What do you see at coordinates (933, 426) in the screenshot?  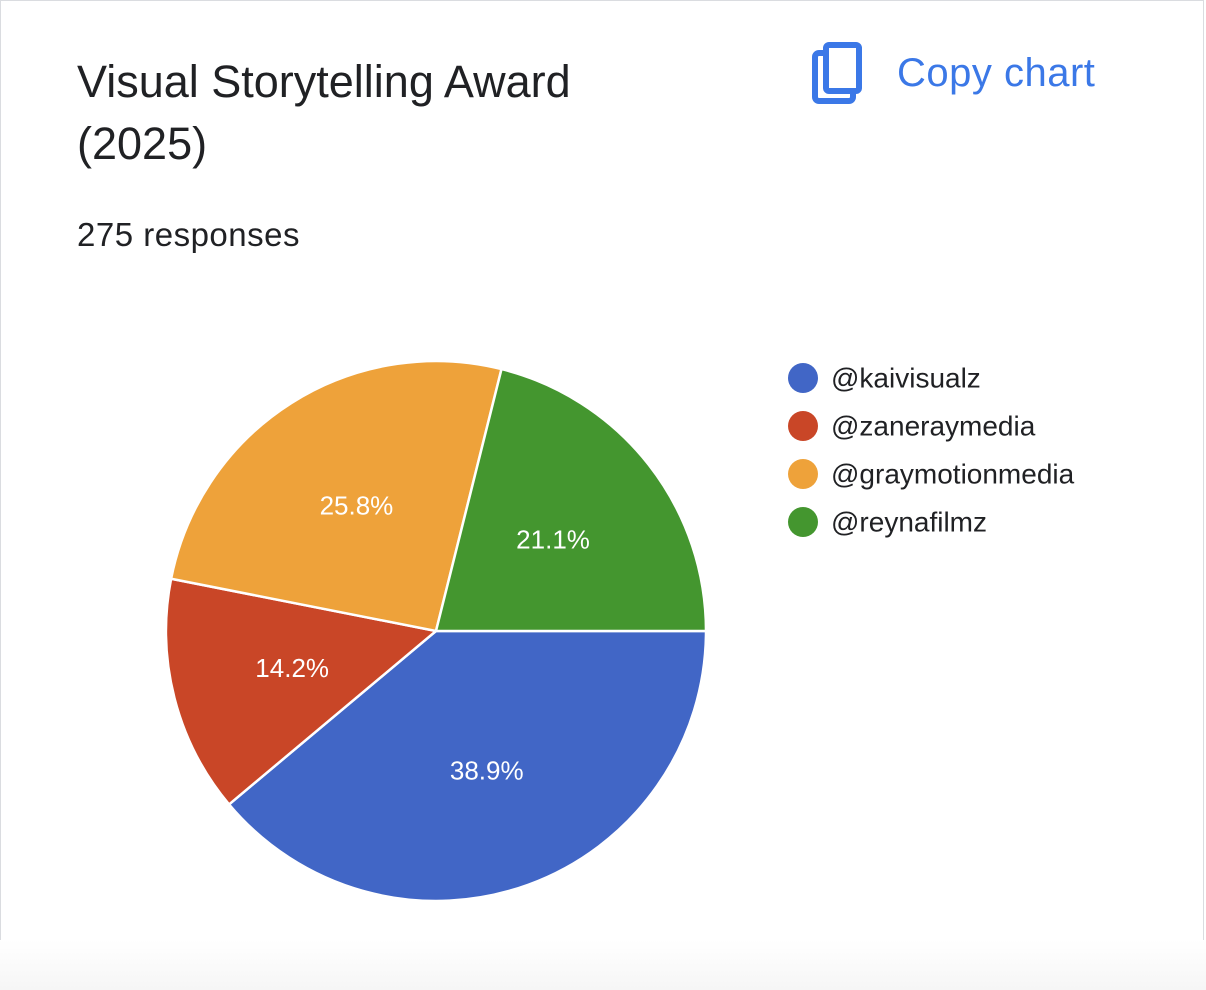 I see `legend-label: @zaneraymedia` at bounding box center [933, 426].